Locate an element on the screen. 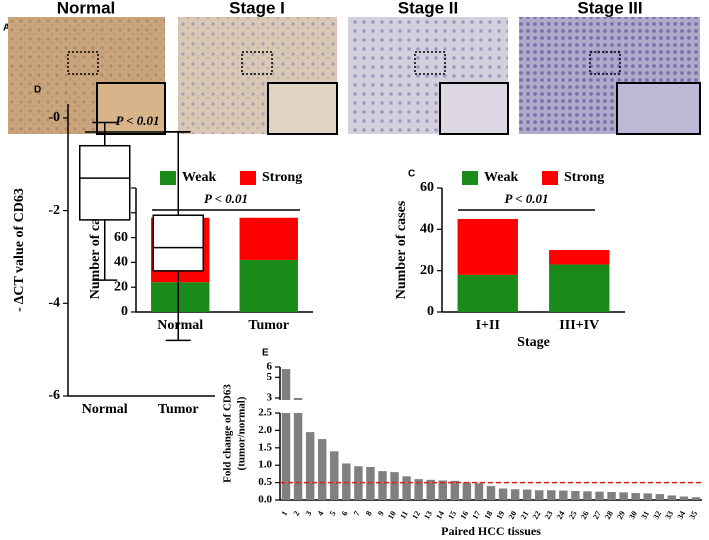 This screenshot has height=540, width=709. x-tick-label: 4 is located at coordinates (321, 513).